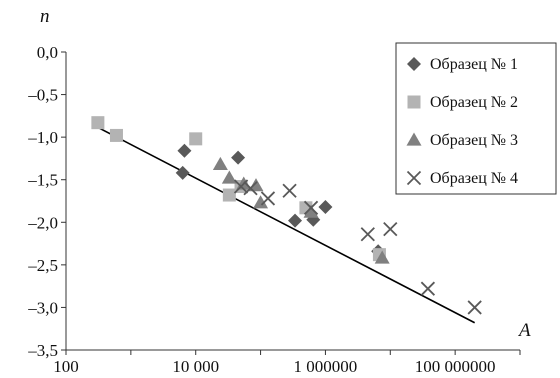 This screenshot has height=378, width=560. What do you see at coordinates (524, 330) in the screenshot?
I see `x-axis-title: A` at bounding box center [524, 330].